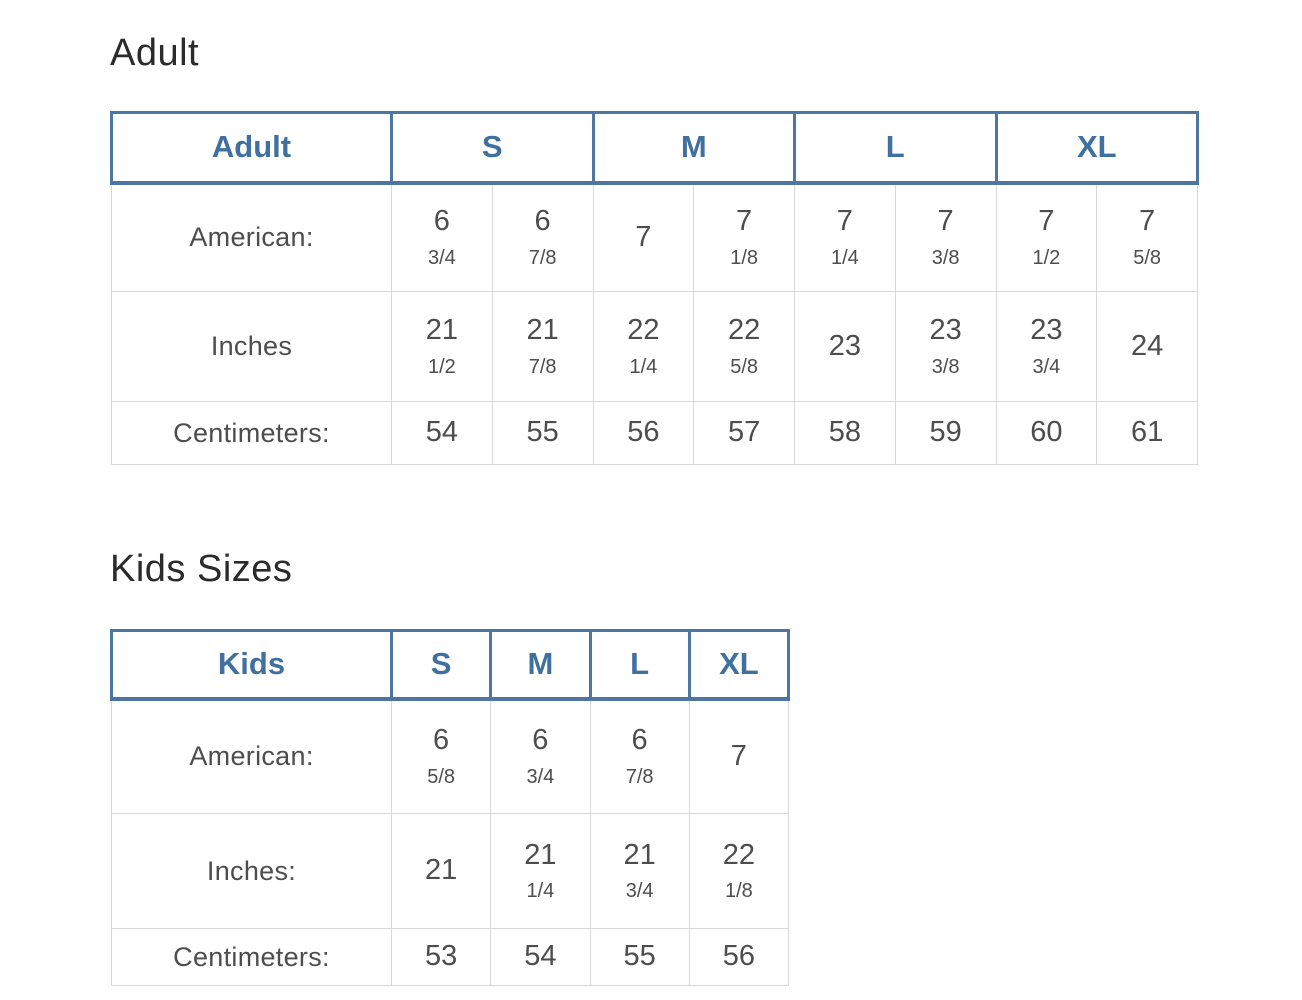 This screenshot has height=1000, width=1302. I want to click on adult-header-size-s: S, so click(492, 148).